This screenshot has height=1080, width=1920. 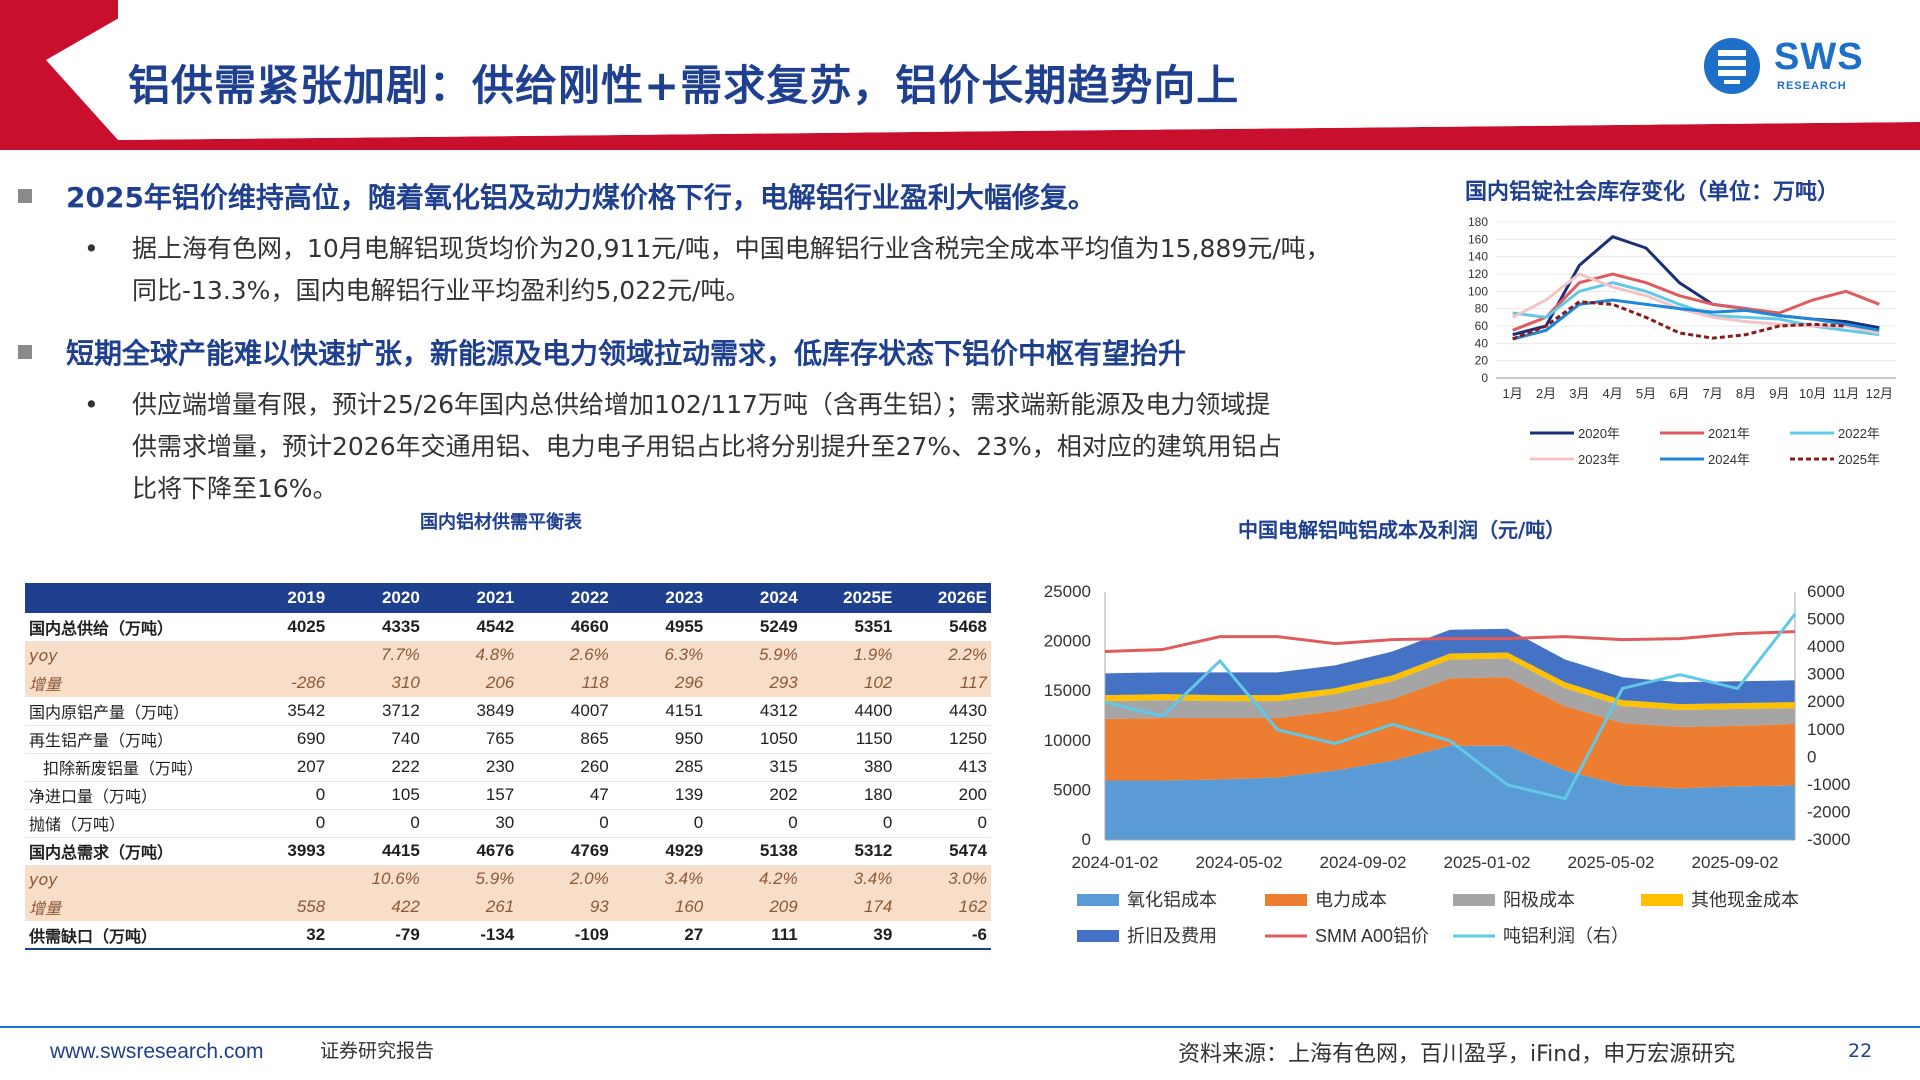 I want to click on detail-line: 同比-13.3%，国内电解铝行业平均盈利约5,022元/吨。, so click(x=441, y=290).